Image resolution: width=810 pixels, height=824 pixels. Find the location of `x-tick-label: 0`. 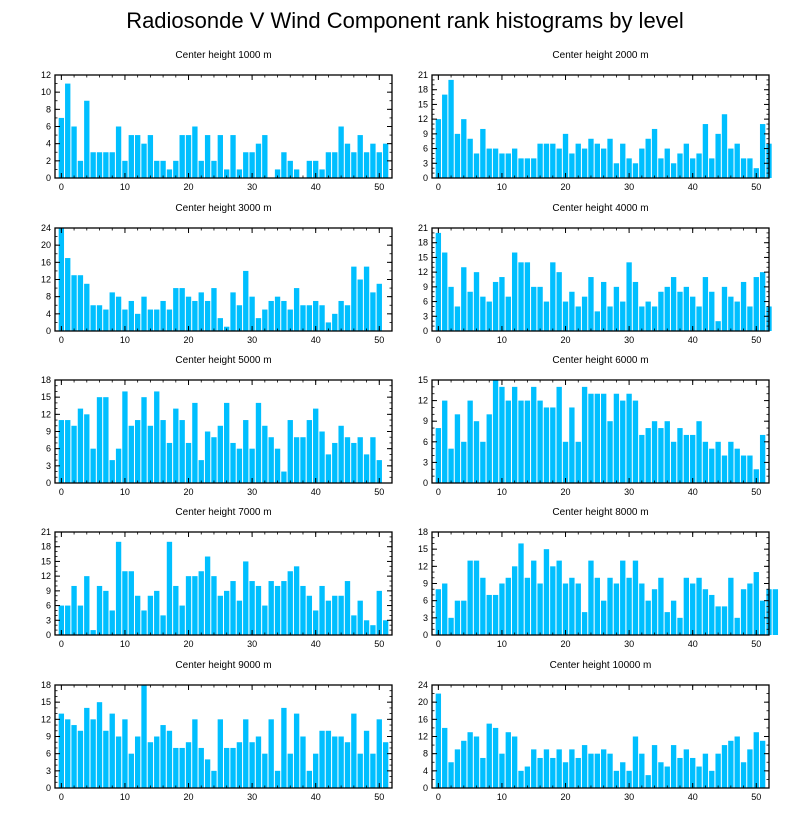

x-tick-label: 0 is located at coordinates (61, 187).